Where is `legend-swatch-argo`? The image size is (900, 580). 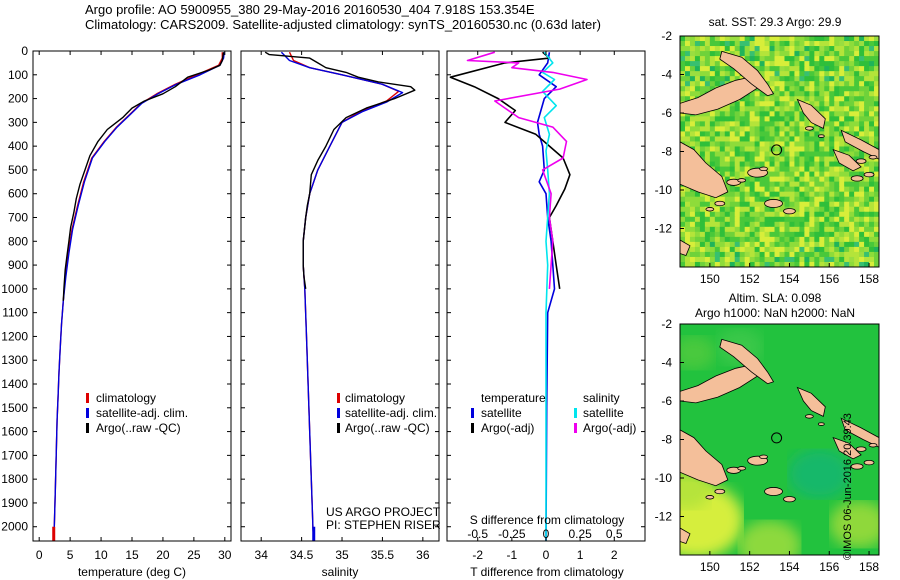 legend-swatch-argo is located at coordinates (338, 428).